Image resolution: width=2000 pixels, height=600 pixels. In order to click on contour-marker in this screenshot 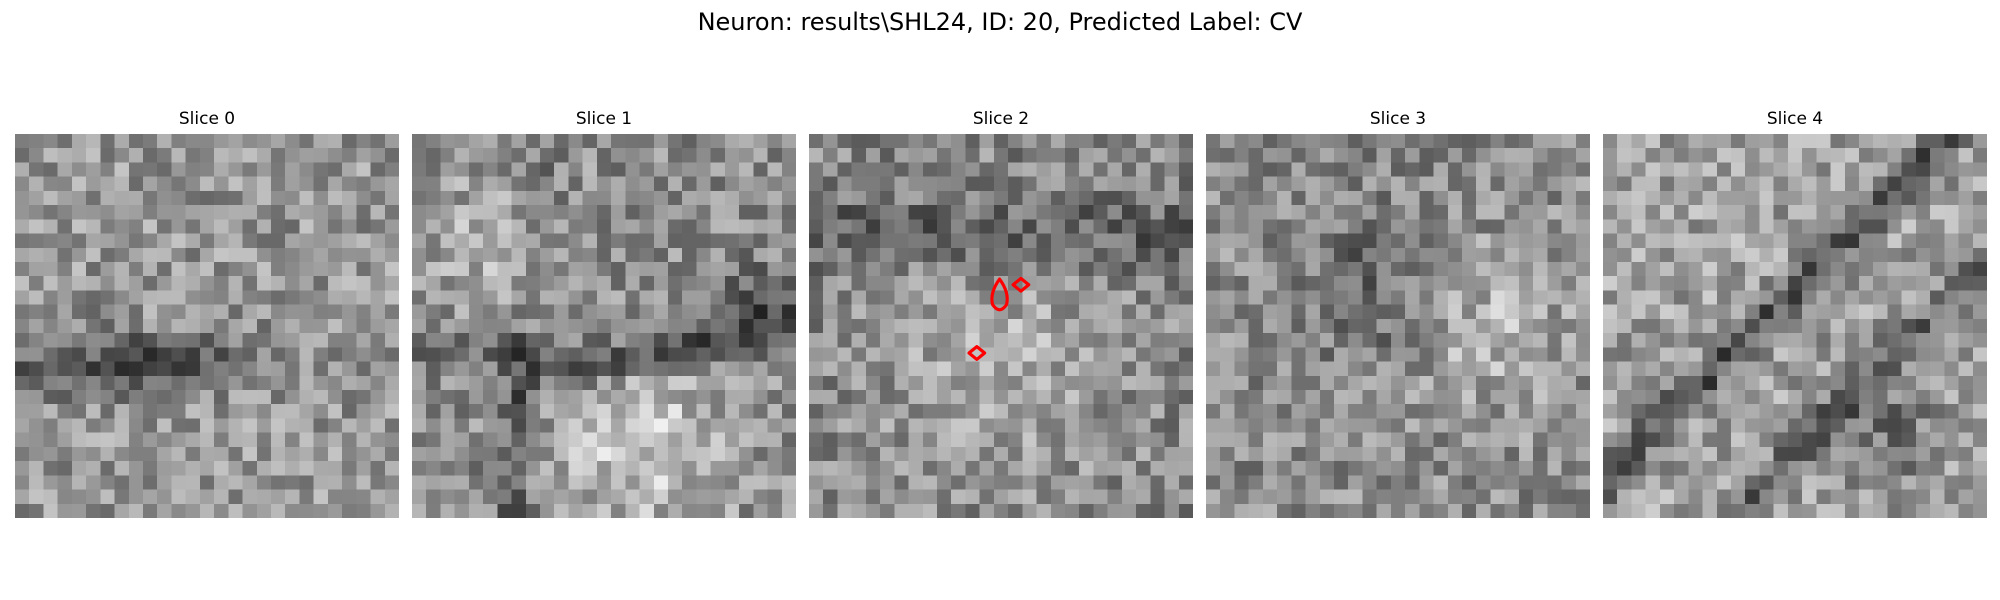, I will do `click(999, 294)`.